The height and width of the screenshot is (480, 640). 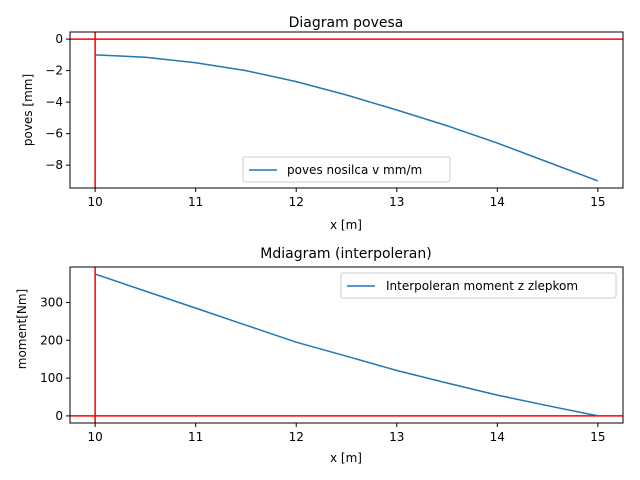 I want to click on legend: Interpoleran moment z zlepkom, so click(x=478, y=285).